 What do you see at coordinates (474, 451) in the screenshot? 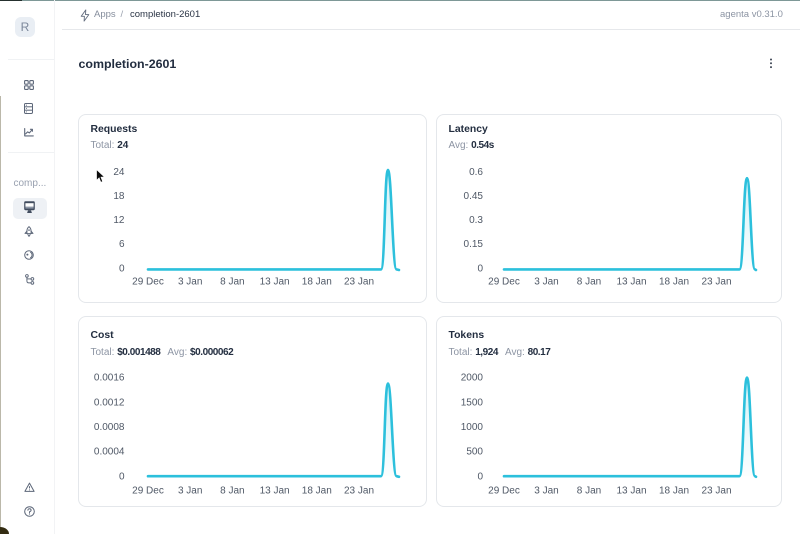
I see `svg-text: 500` at bounding box center [474, 451].